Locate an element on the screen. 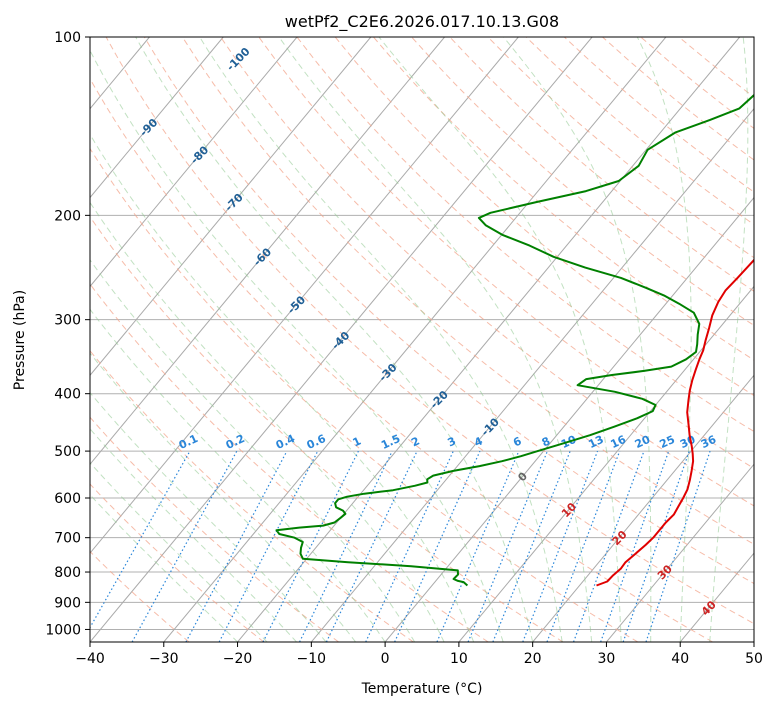  x-tick-label: 30 is located at coordinates (607, 659).